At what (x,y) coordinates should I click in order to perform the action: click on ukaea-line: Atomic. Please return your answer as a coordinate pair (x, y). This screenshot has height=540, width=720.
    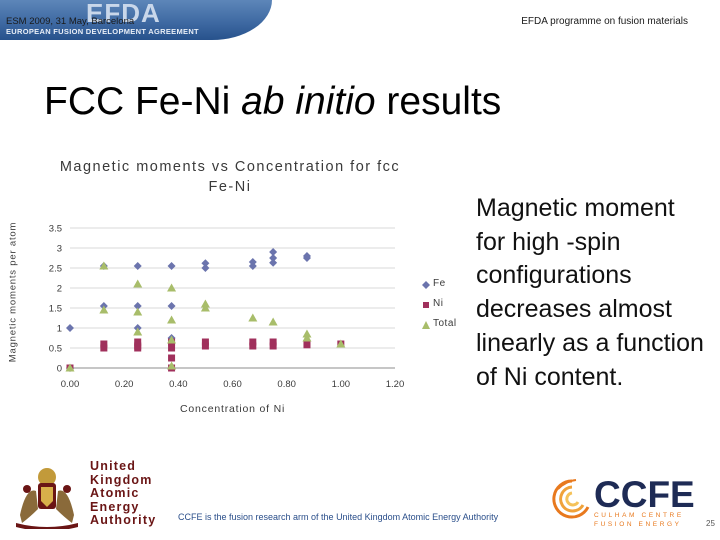
    Looking at the image, I should click on (115, 493).